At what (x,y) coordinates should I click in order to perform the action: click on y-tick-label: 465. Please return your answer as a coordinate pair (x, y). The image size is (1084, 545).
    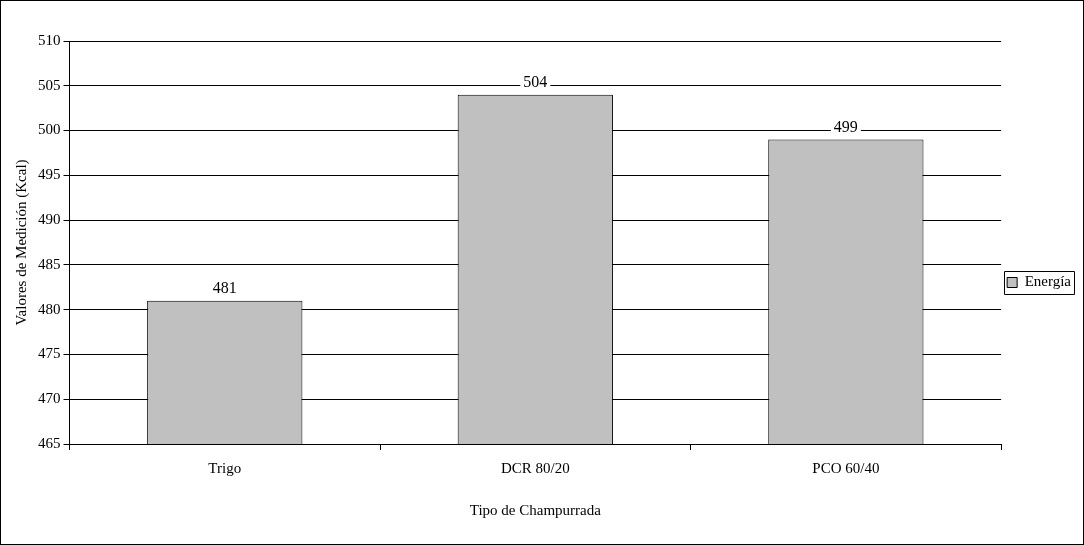
    Looking at the image, I should click on (49, 442).